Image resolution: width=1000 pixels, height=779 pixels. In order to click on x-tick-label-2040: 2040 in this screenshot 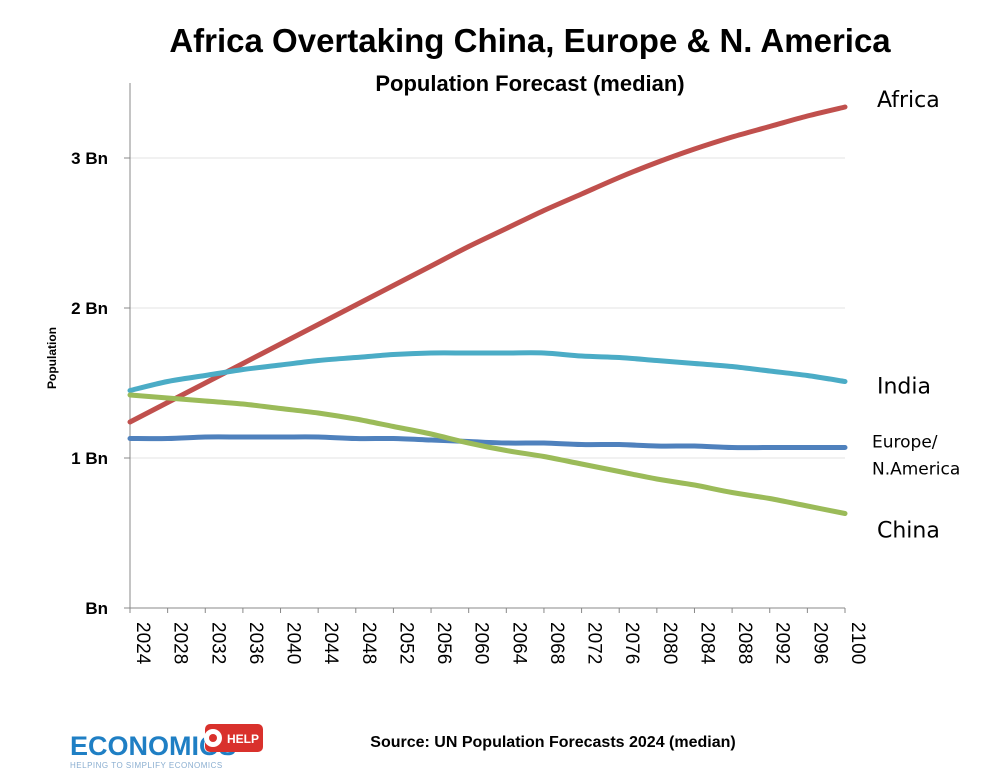, I will do `click(293, 643)`.